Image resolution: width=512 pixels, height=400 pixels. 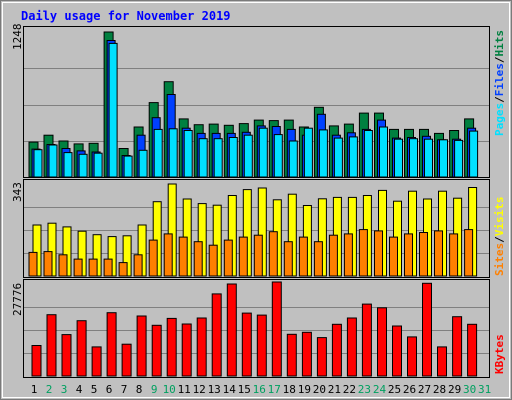 I want to click on day-label: 18, so click(x=289, y=389).